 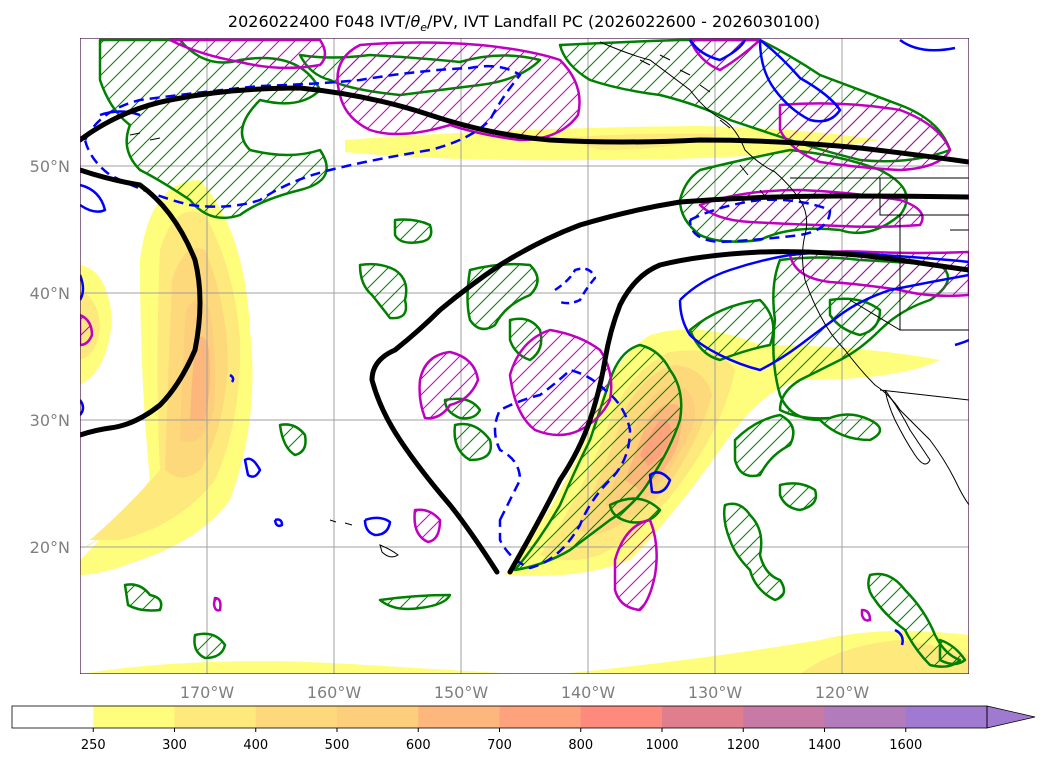 What do you see at coordinates (418, 745) in the screenshot?
I see `colorbar-tick-label: 600` at bounding box center [418, 745].